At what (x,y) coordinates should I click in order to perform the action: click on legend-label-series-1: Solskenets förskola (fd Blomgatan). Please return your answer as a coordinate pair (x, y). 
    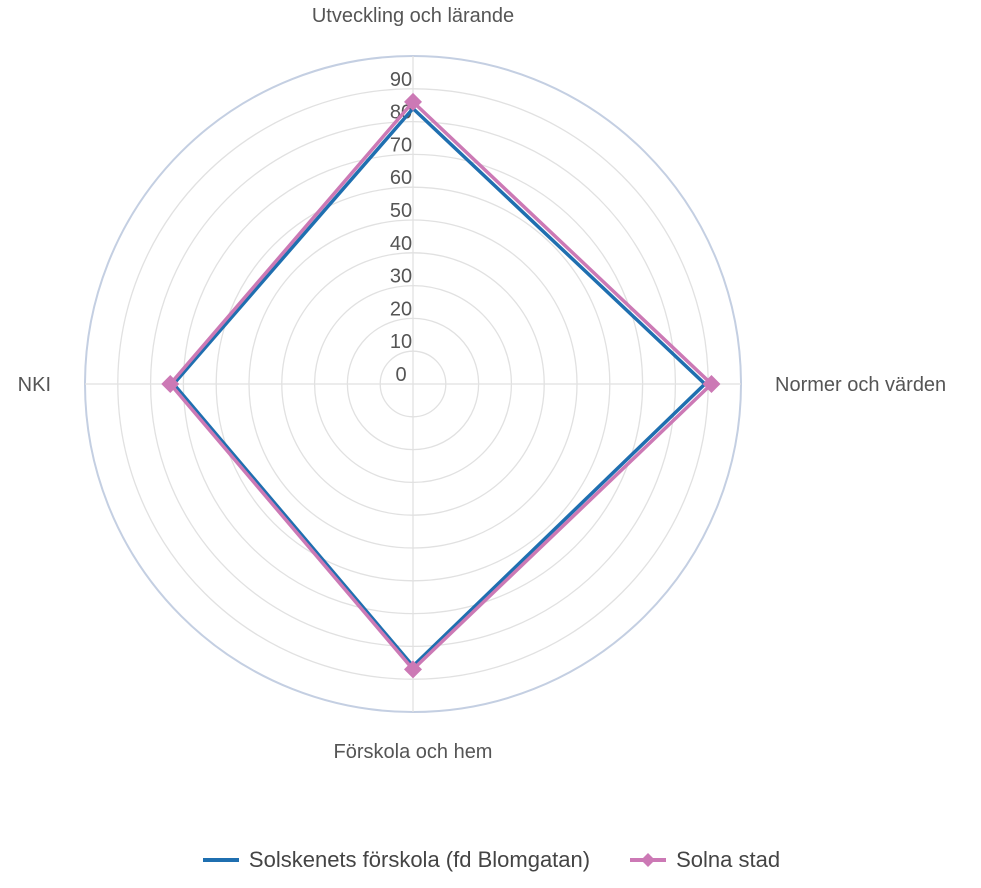
    Looking at the image, I should click on (419, 859).